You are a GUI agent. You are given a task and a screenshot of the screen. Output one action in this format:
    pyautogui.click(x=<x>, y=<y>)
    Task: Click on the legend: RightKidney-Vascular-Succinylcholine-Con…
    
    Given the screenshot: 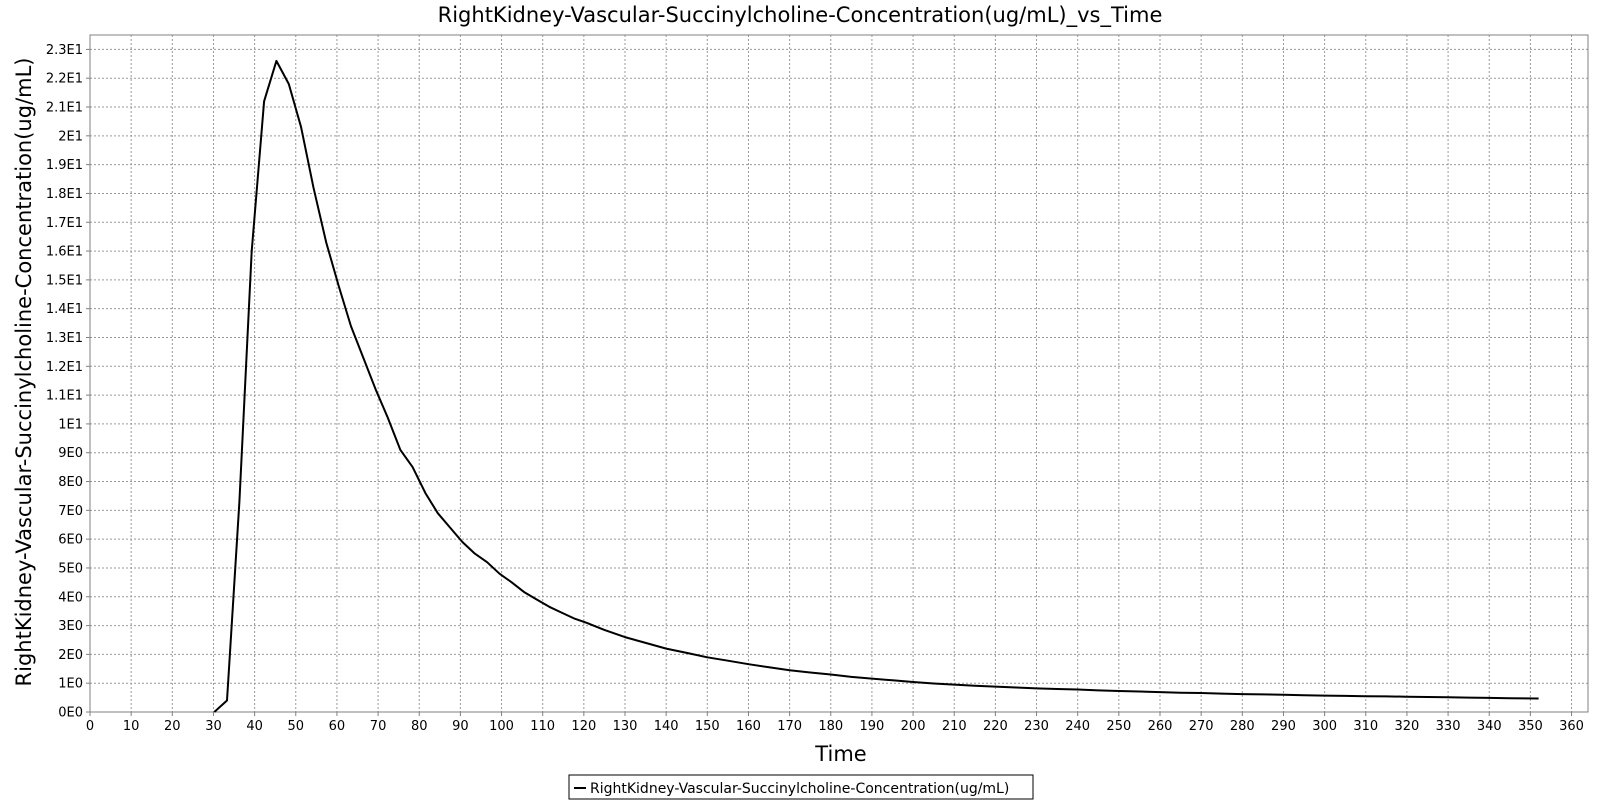 What is the action you would take?
    pyautogui.click(x=801, y=787)
    